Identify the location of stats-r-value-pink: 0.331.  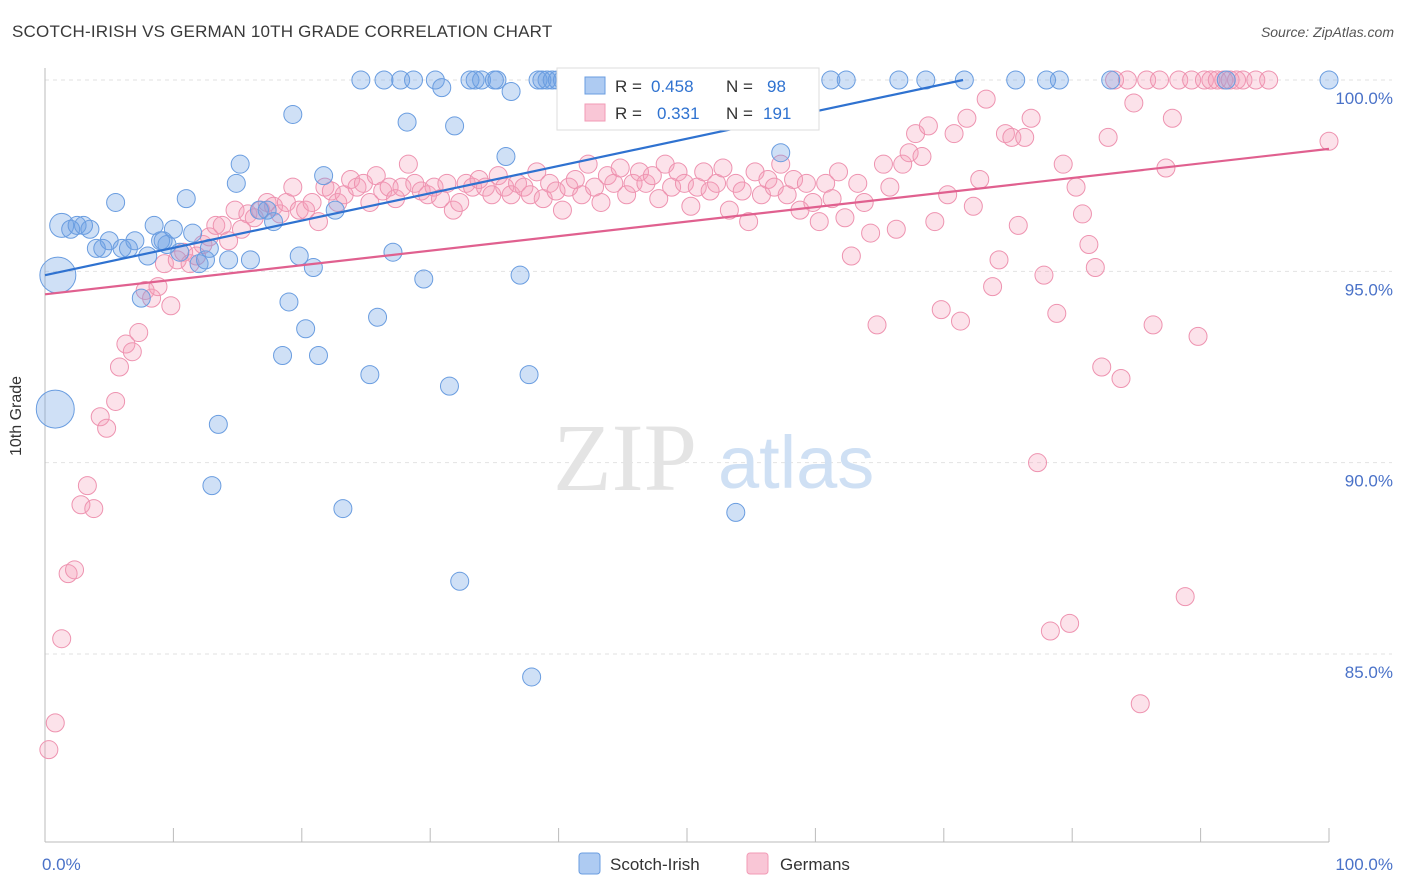
(678, 113).